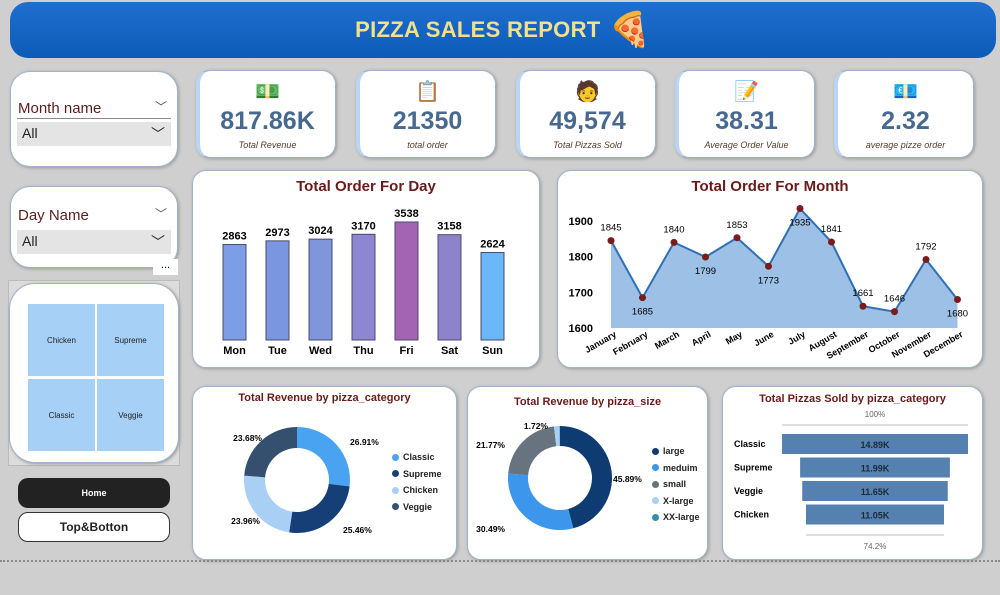 The image size is (1000, 595). Describe the element at coordinates (320, 289) in the screenshot. I see `bar-Wed` at that location.